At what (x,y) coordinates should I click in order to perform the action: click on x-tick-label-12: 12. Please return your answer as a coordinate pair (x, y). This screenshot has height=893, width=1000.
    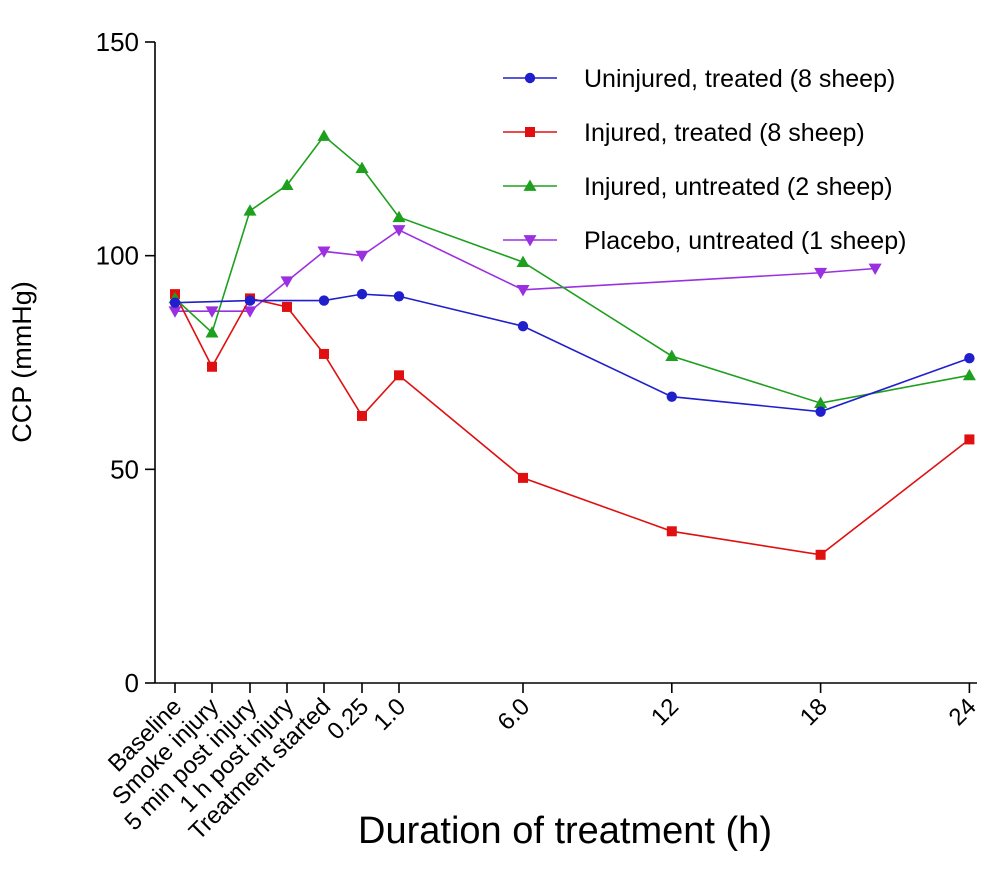
    Looking at the image, I should click on (665, 712).